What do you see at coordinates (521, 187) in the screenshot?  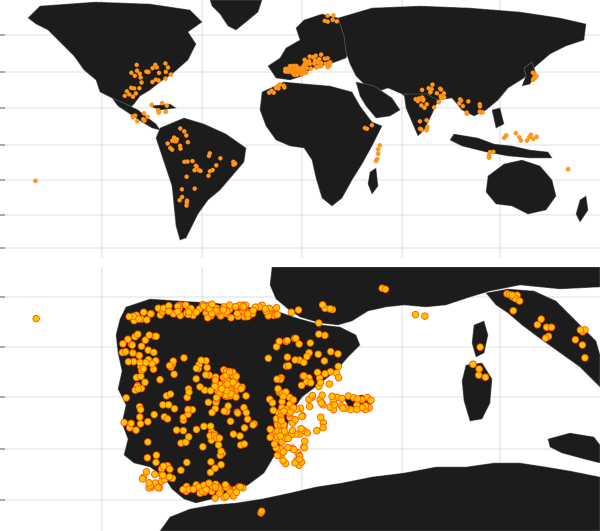 I see `australia-shape` at bounding box center [521, 187].